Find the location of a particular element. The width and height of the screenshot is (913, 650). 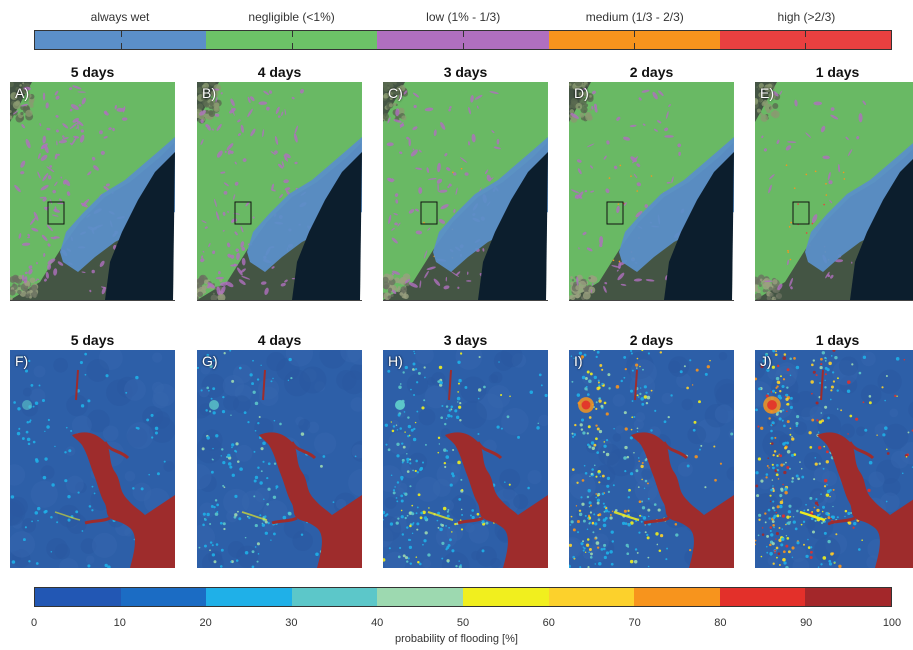

probability-map-panel: H) is located at coordinates (465, 459).